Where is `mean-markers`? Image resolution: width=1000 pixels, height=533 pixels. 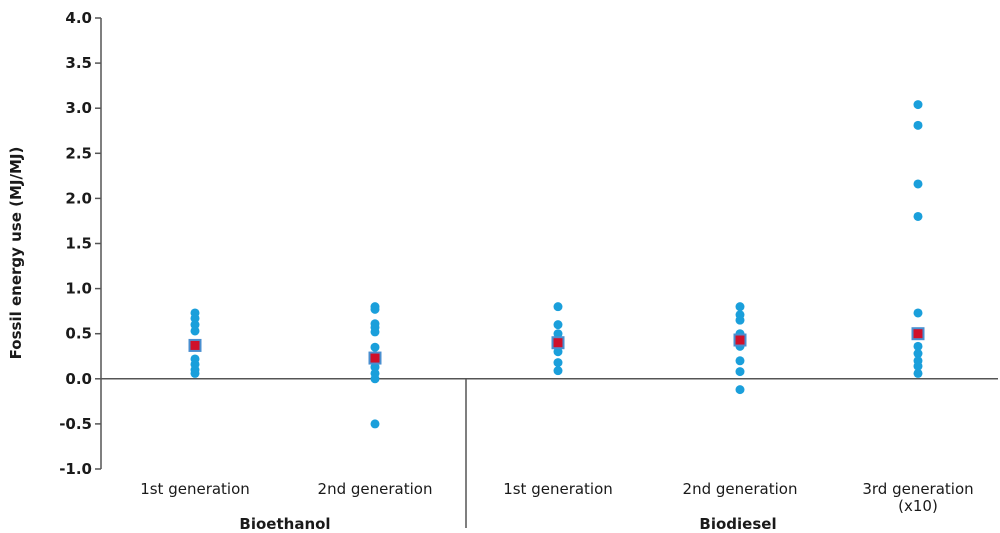 mean-markers is located at coordinates (556, 346).